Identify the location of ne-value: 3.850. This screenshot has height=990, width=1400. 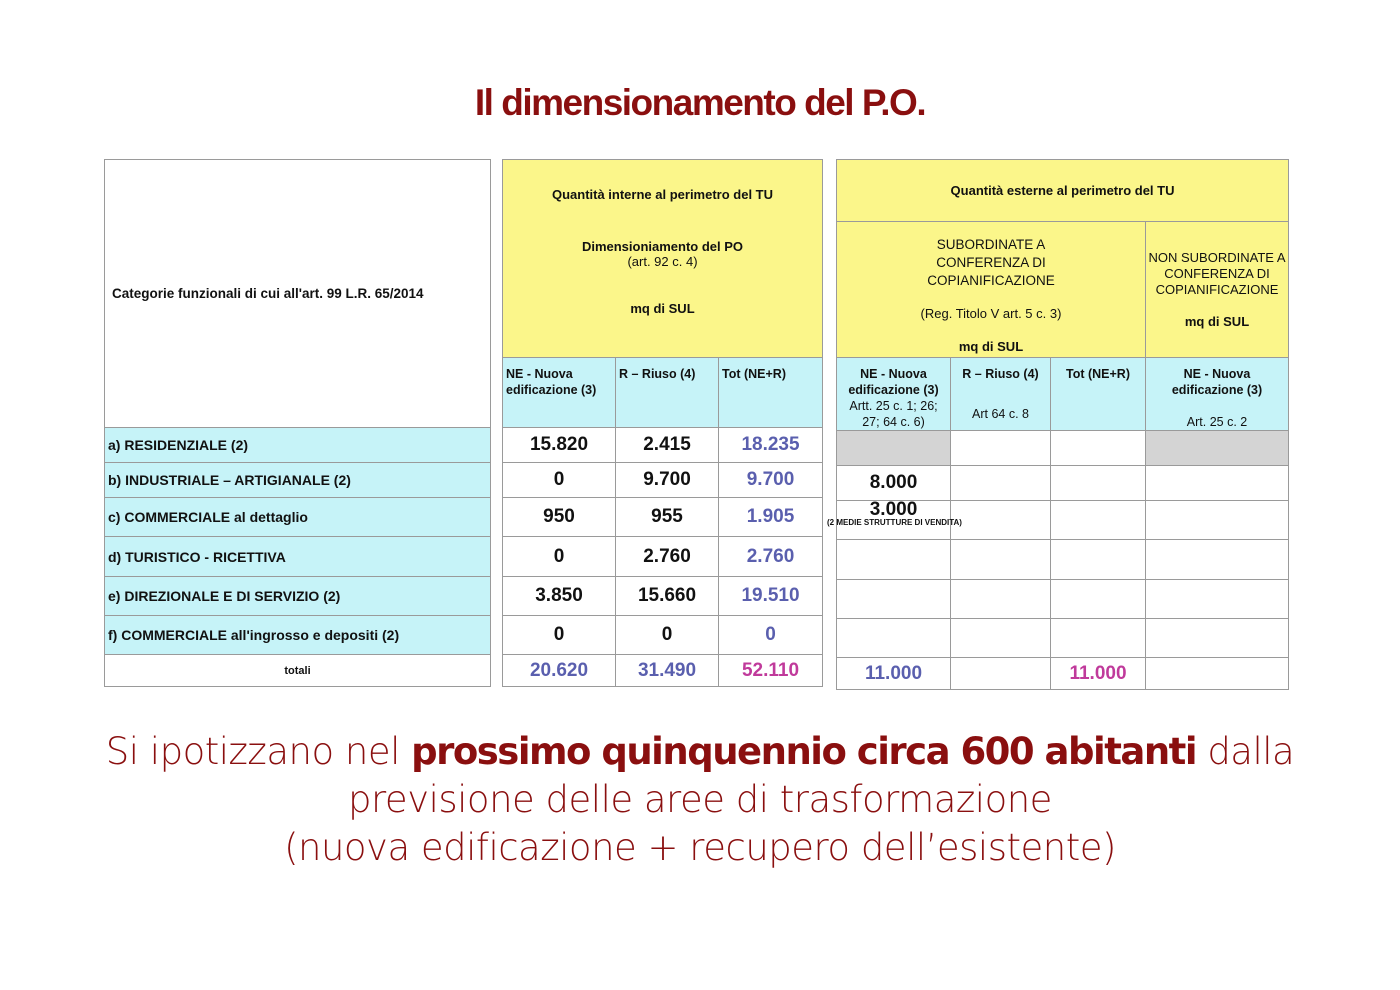
(559, 596).